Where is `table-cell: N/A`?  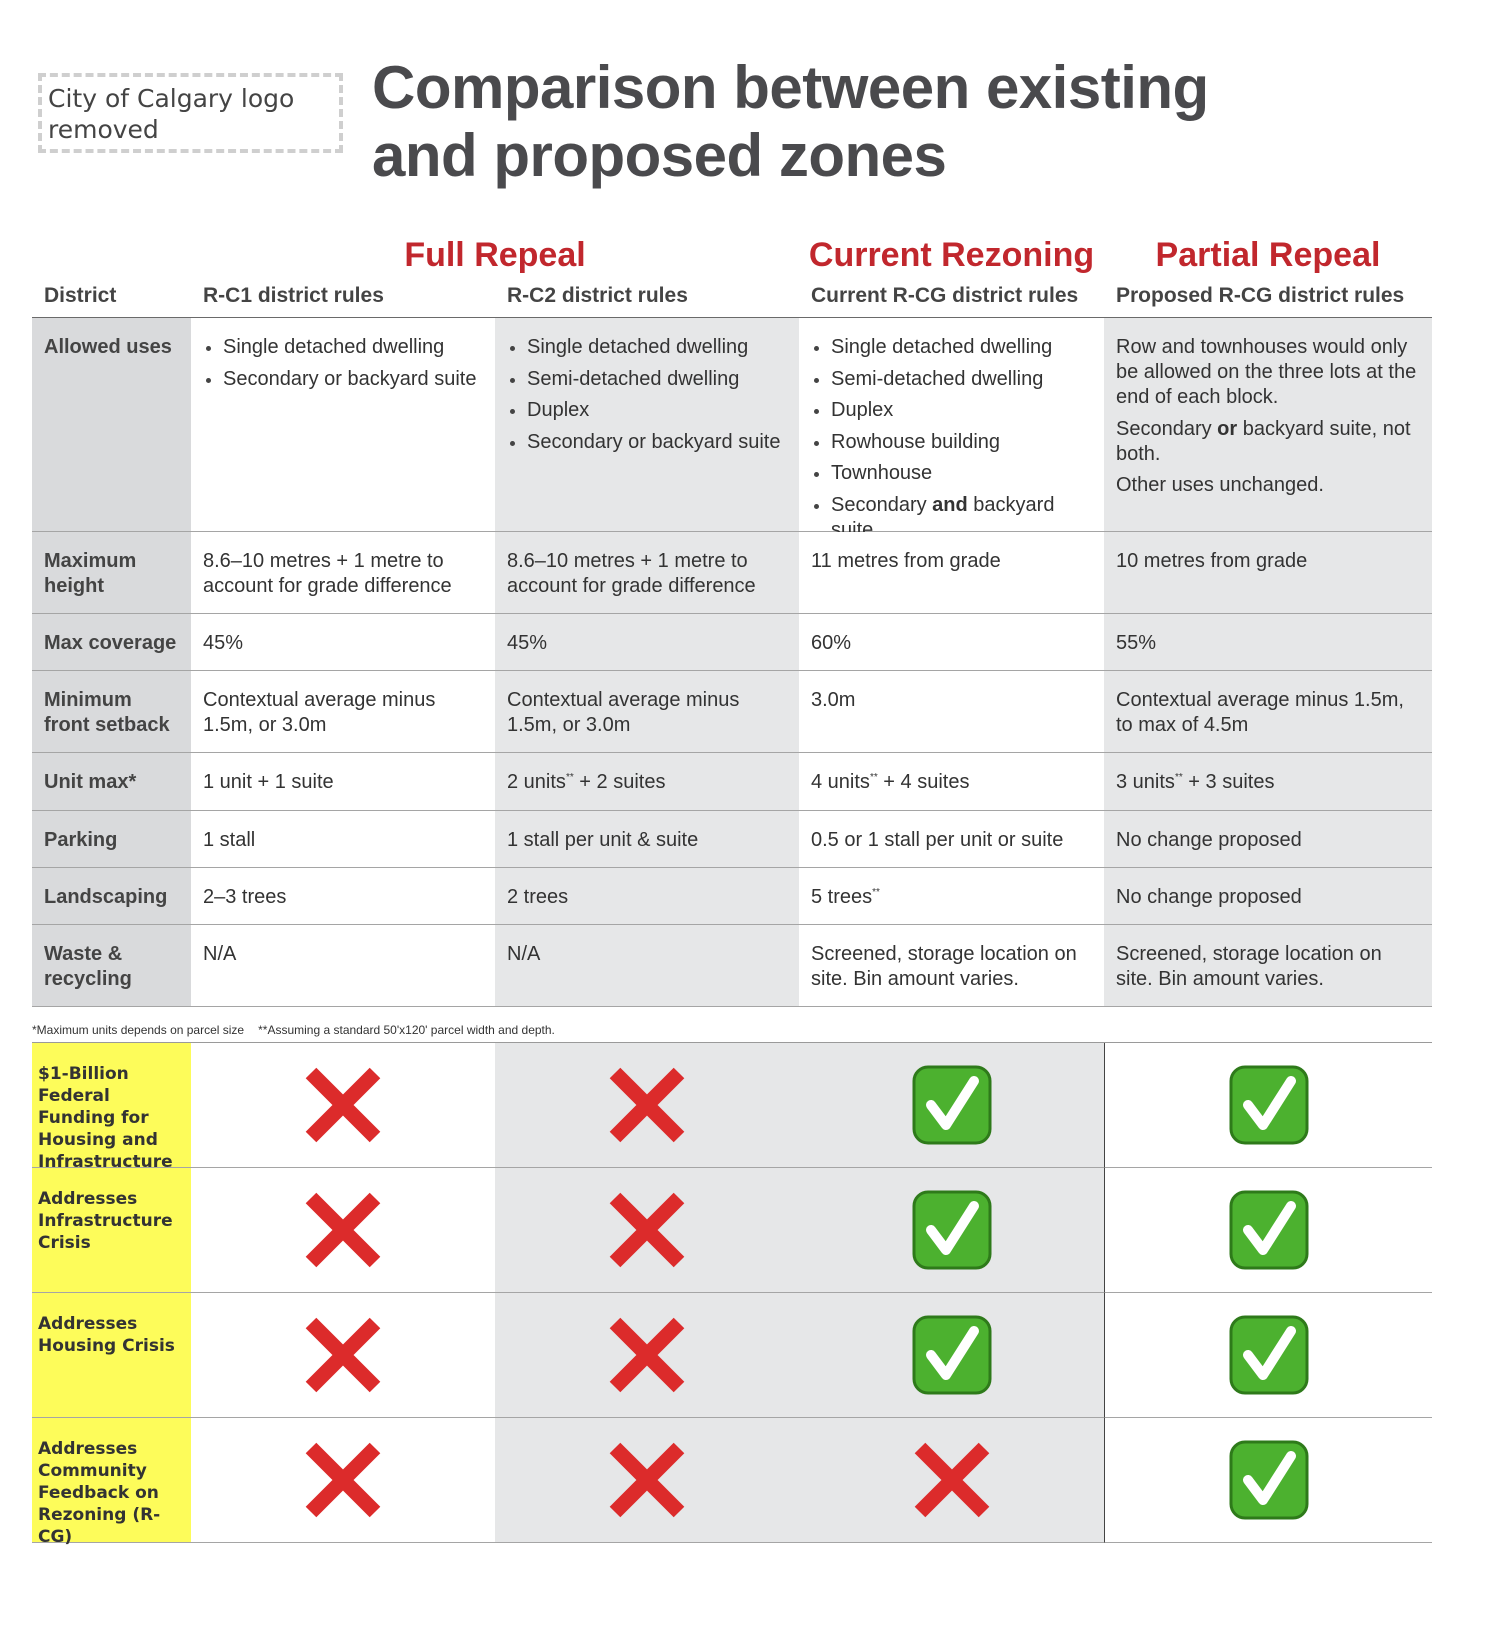
table-cell: N/A is located at coordinates (647, 966).